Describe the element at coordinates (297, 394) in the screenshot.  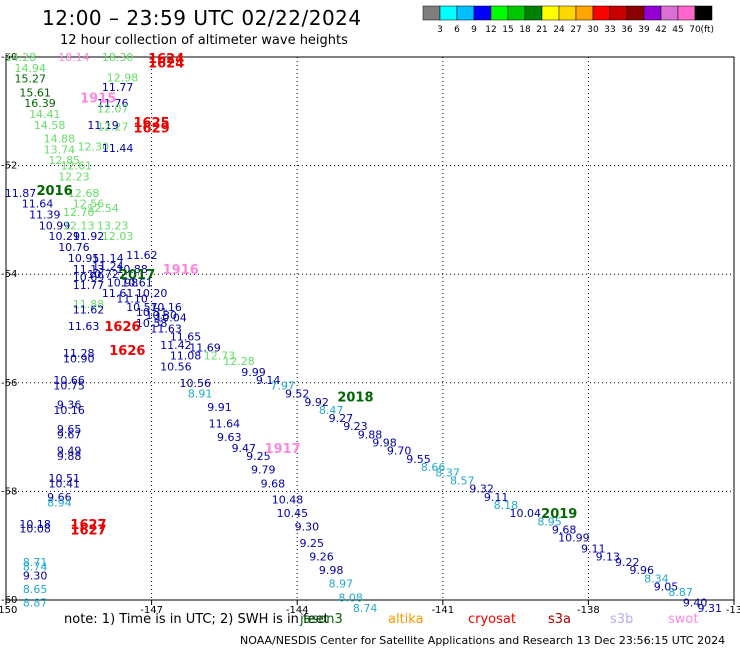
I see `wave-height-value: 9.52` at that location.